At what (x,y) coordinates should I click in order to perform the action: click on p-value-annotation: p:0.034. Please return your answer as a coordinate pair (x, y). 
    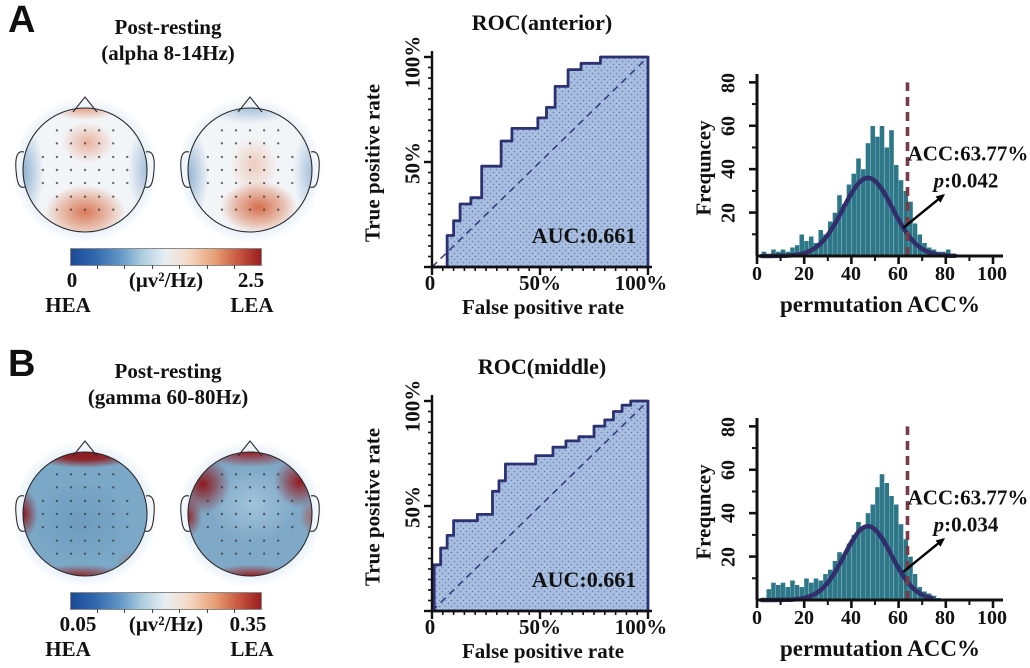
    Looking at the image, I should click on (966, 525).